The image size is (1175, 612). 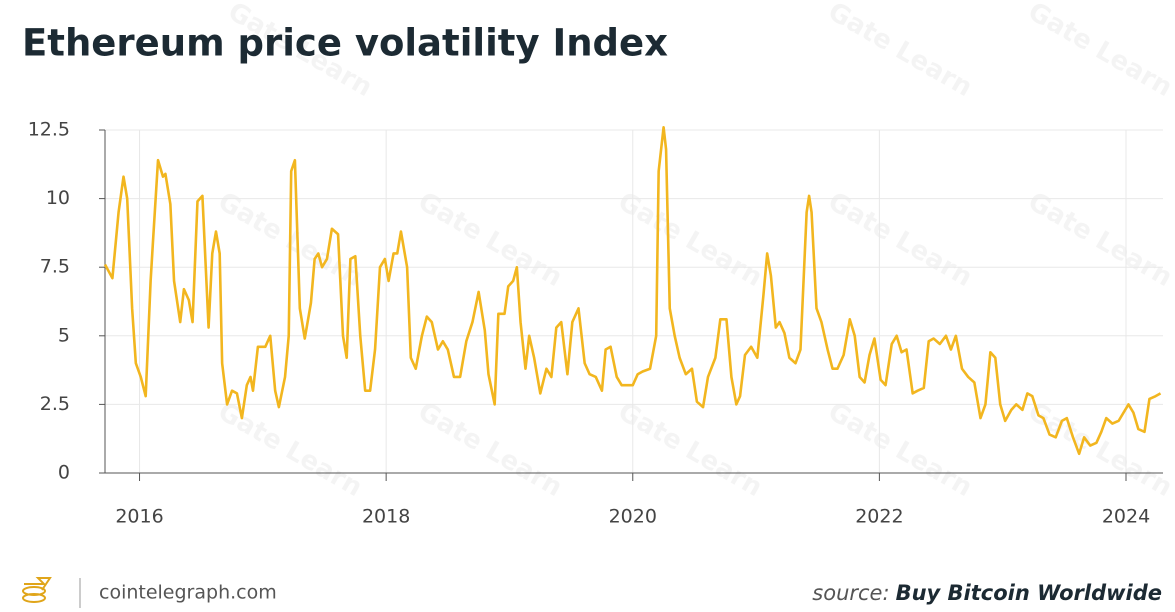 What do you see at coordinates (850, 593) in the screenshot?
I see `source-label: source:` at bounding box center [850, 593].